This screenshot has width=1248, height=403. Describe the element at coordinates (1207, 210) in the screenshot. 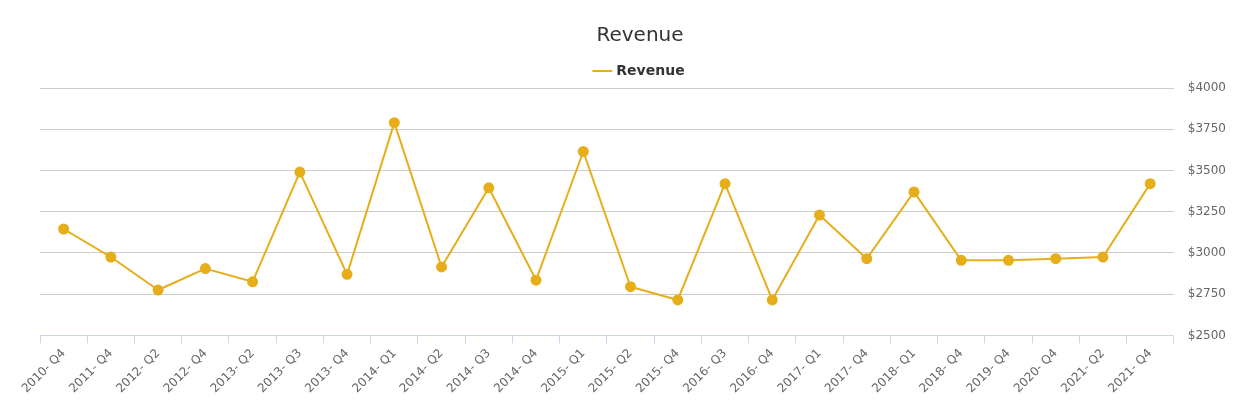

I see `y-tick-label: $3250` at that location.